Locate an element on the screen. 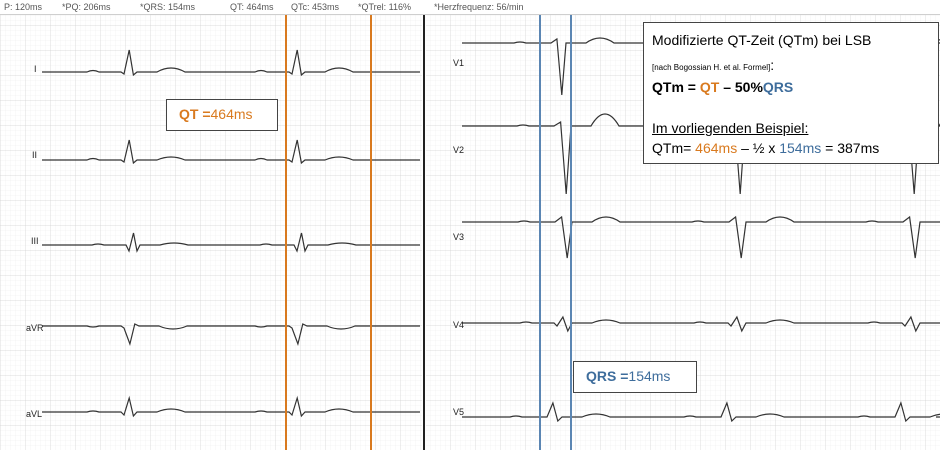 This screenshot has width=940, height=450. qrs-duration: *QRS: 154ms is located at coordinates (168, 7).